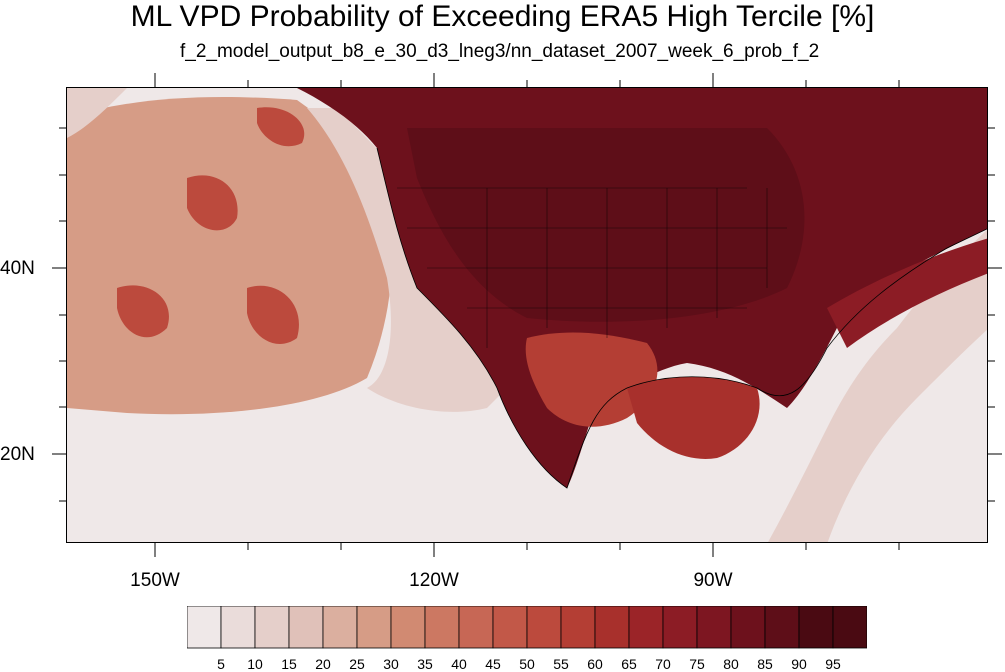 The height and width of the screenshot is (672, 1005). What do you see at coordinates (17, 454) in the screenshot?
I see `lat-label-20n: 20N` at bounding box center [17, 454].